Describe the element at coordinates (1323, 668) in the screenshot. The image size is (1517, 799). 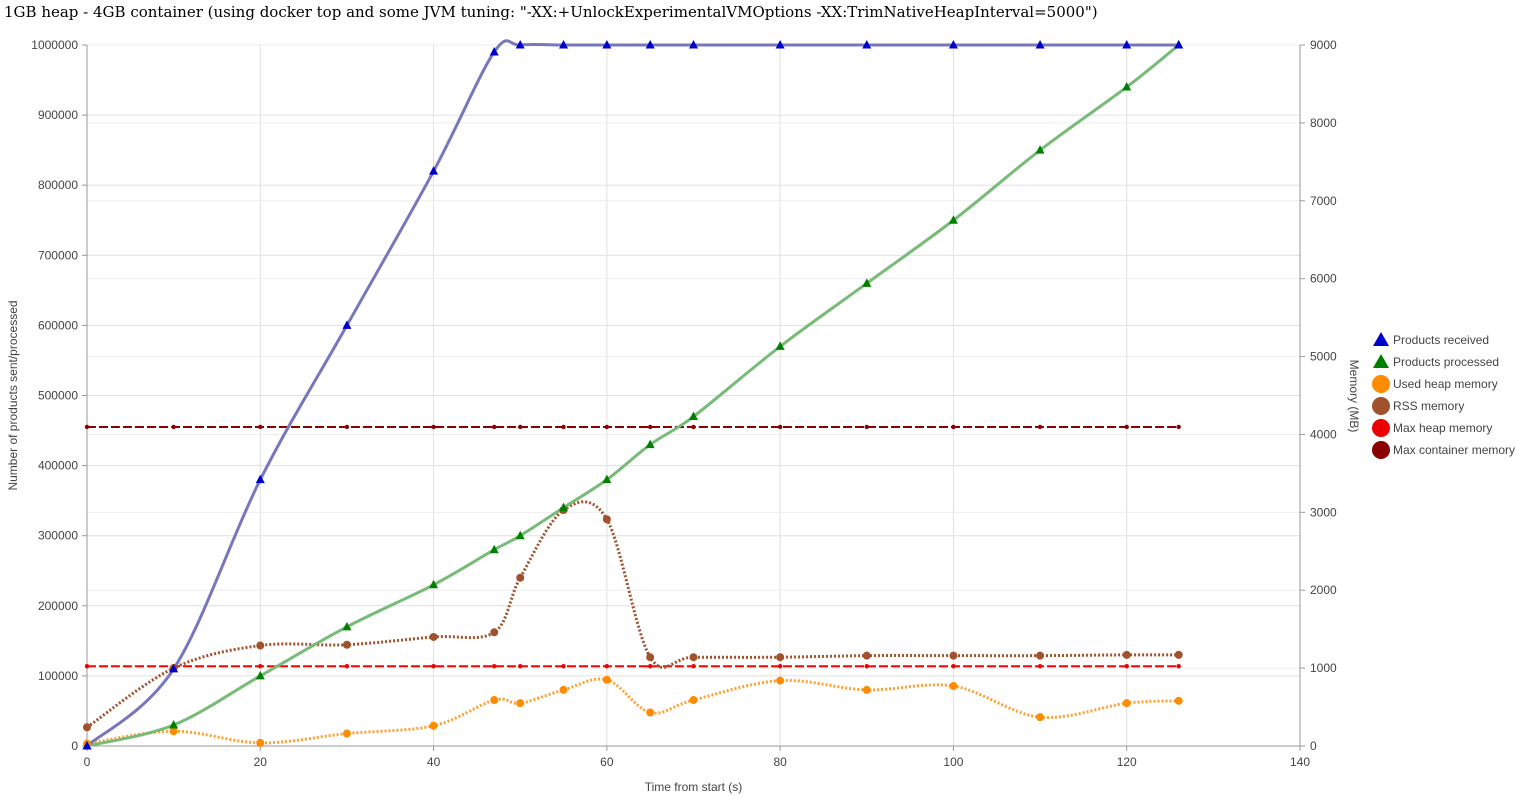
I see `y-right-tick-label: 1000` at that location.